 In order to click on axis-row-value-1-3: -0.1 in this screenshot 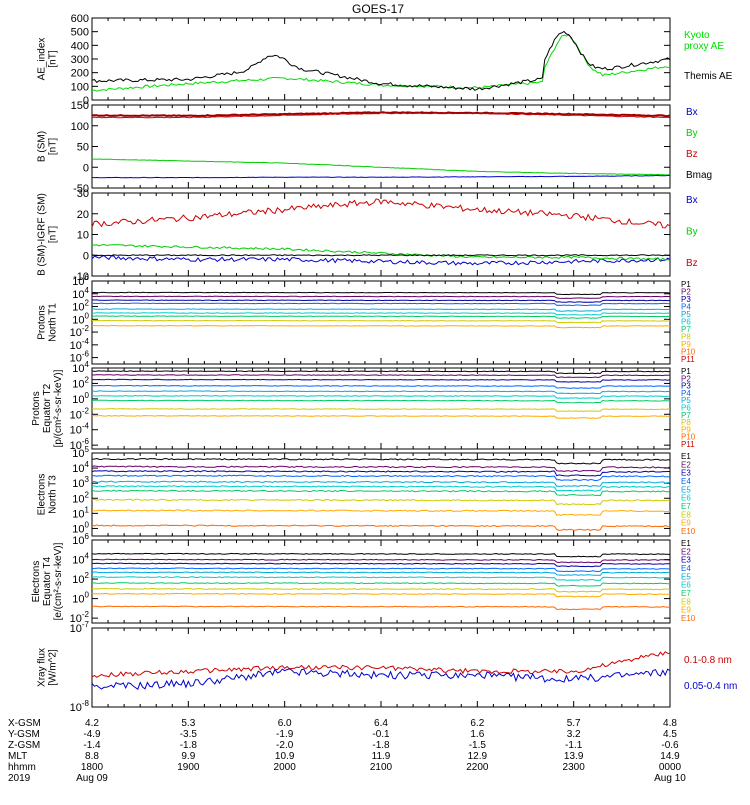, I will do `click(381, 734)`.